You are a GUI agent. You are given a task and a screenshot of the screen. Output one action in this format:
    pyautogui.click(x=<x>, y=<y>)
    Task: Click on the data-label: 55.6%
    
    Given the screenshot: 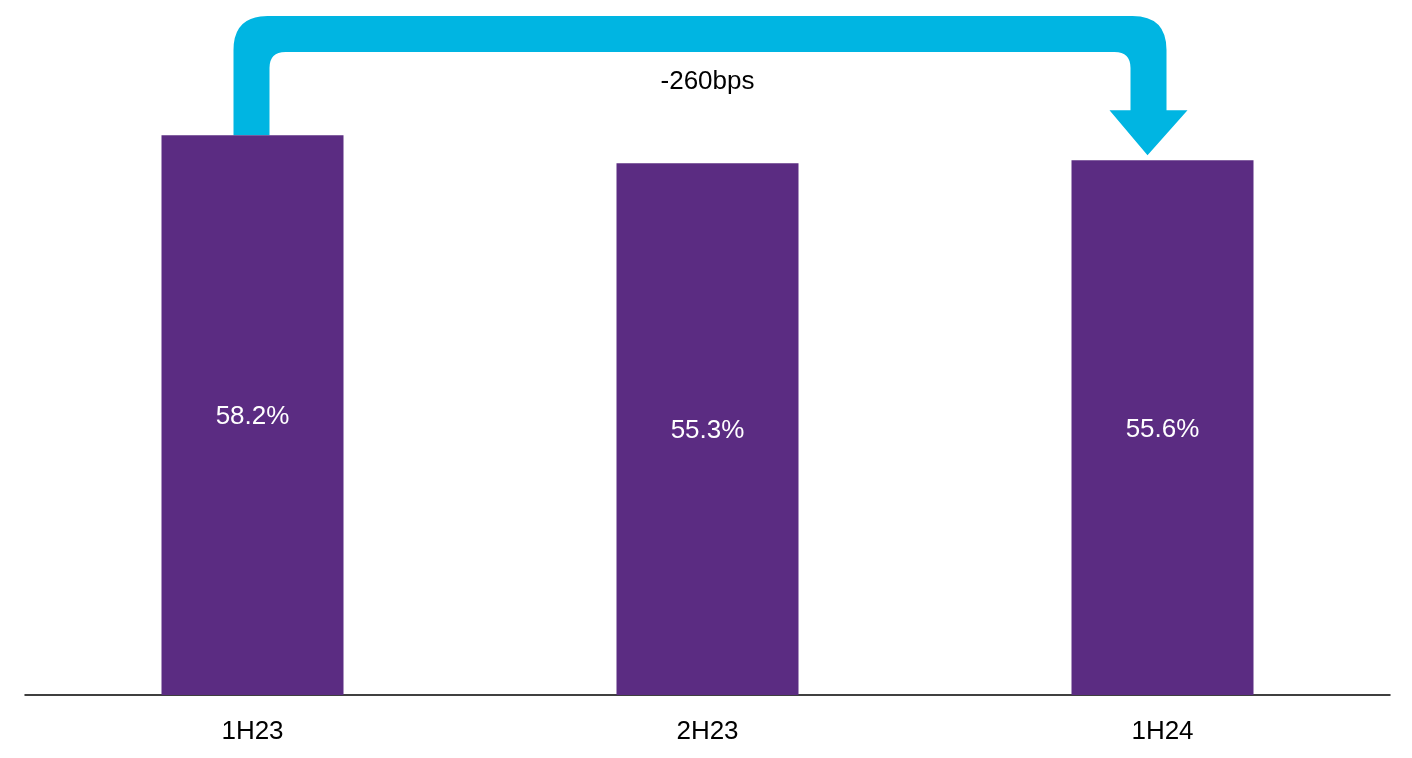 What is the action you would take?
    pyautogui.click(x=1162, y=427)
    